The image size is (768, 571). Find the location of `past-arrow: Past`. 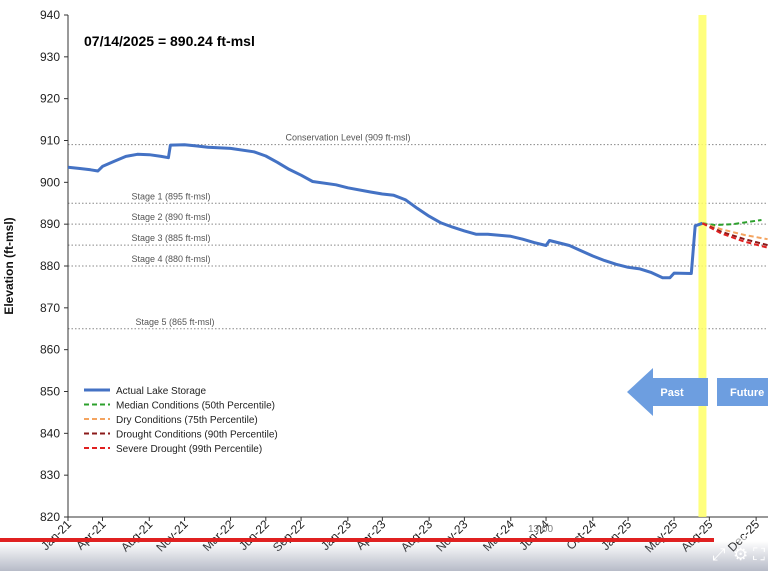

past-arrow: Past is located at coordinates (667, 392).